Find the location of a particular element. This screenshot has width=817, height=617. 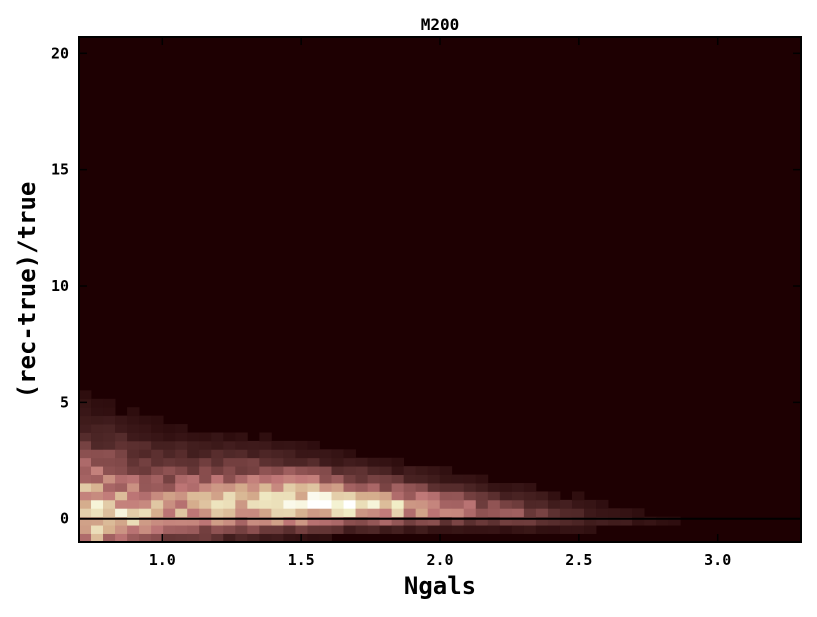

x-tick-label: 3.0 is located at coordinates (717, 560).